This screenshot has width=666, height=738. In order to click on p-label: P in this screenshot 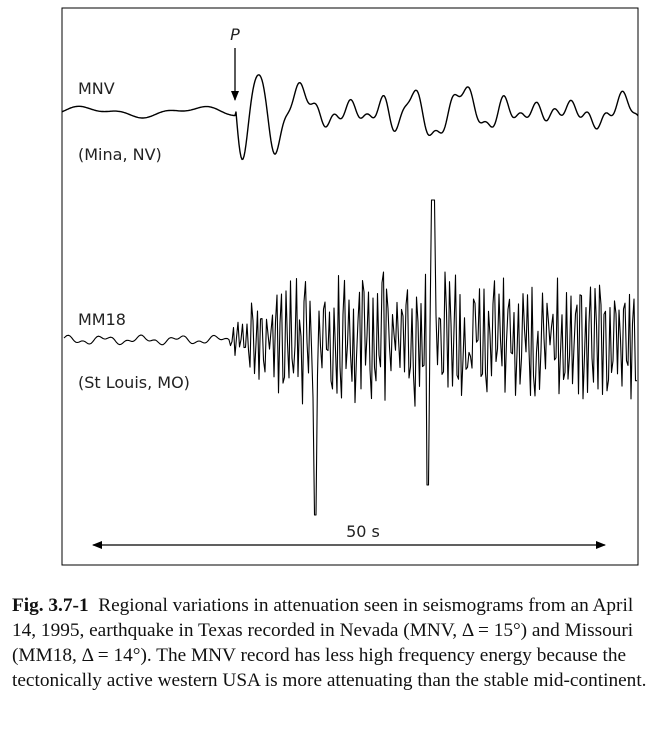, I will do `click(235, 34)`.